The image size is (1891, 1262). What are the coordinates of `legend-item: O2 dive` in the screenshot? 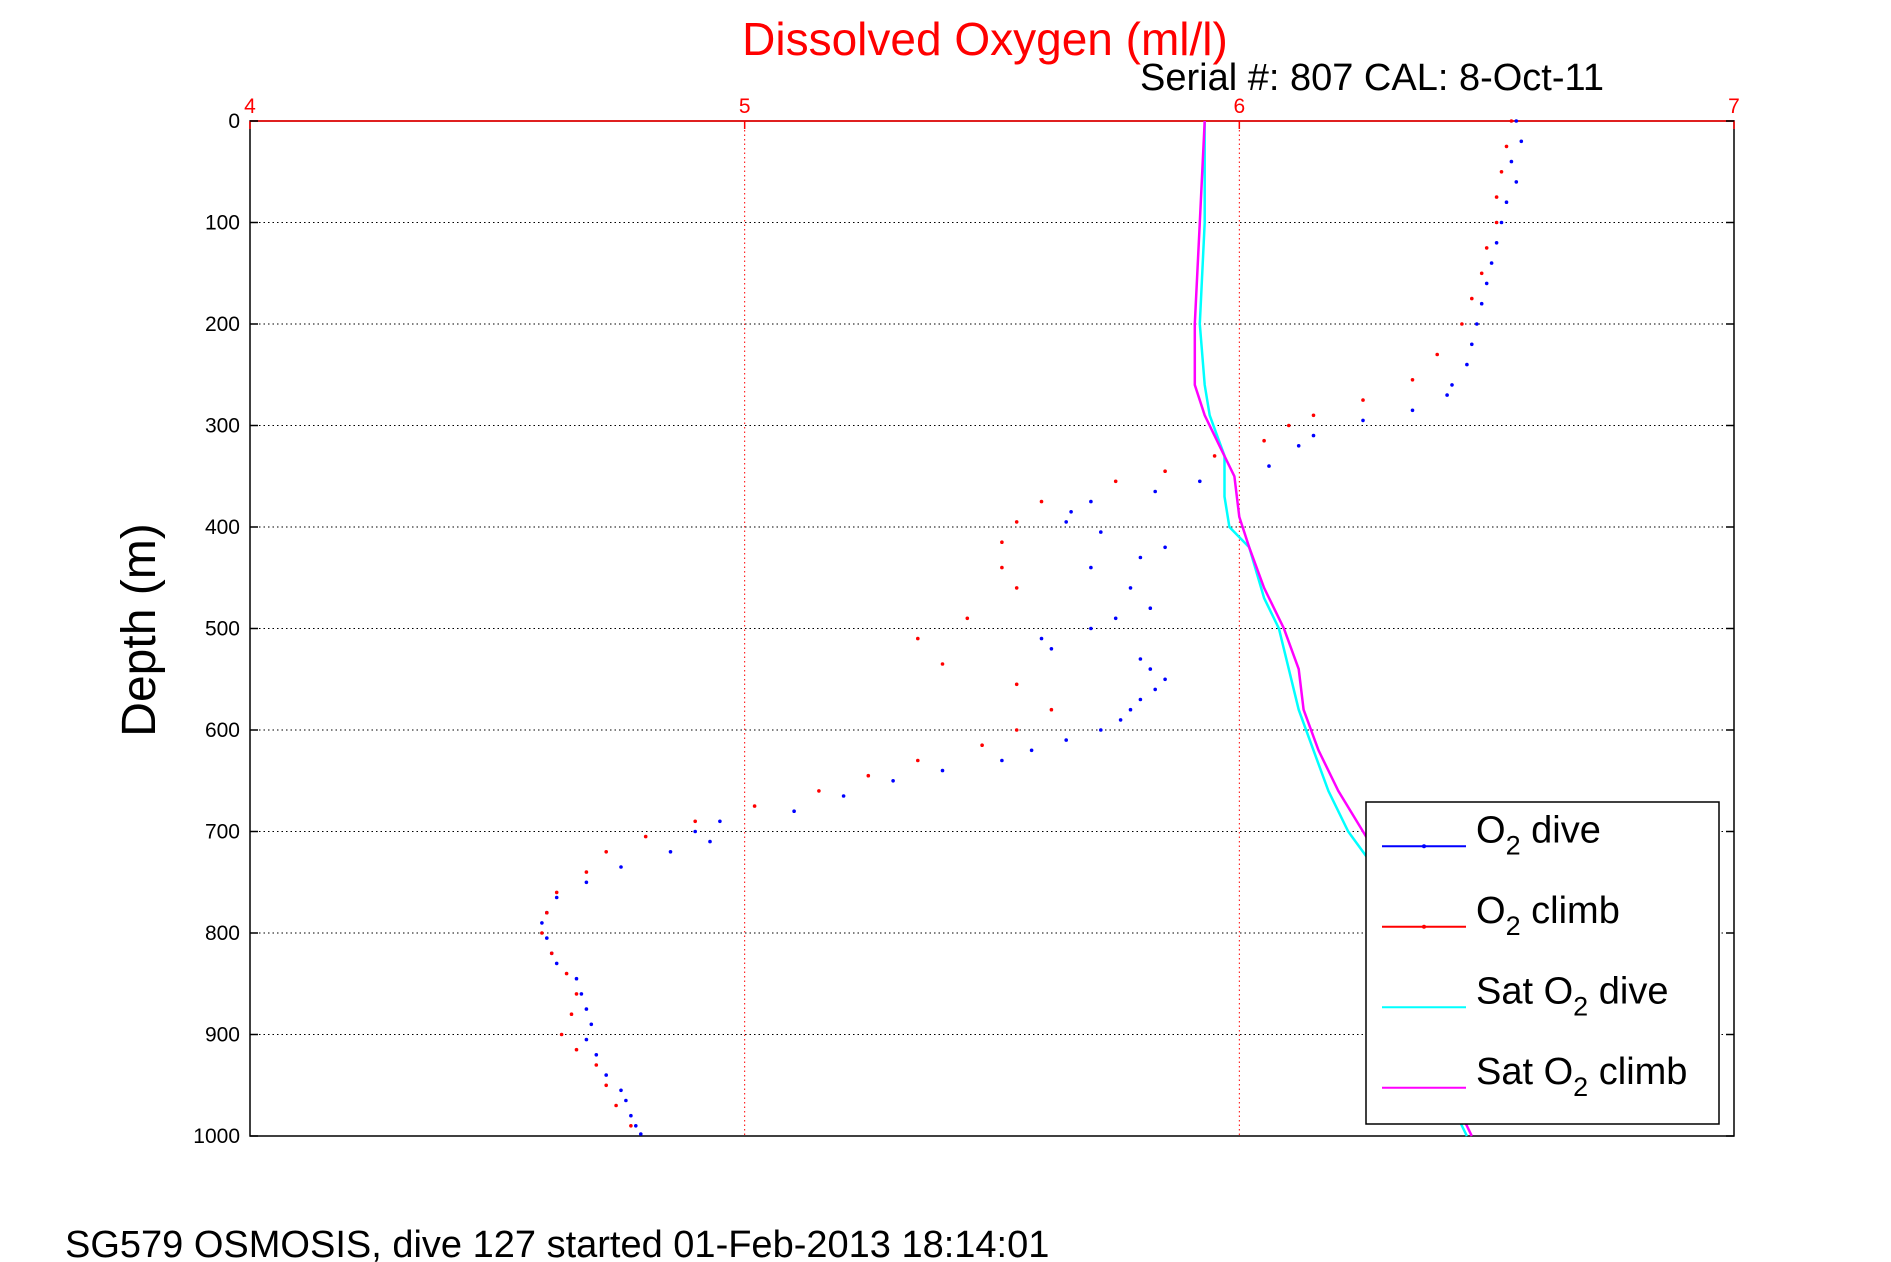 It's located at (1491, 834).